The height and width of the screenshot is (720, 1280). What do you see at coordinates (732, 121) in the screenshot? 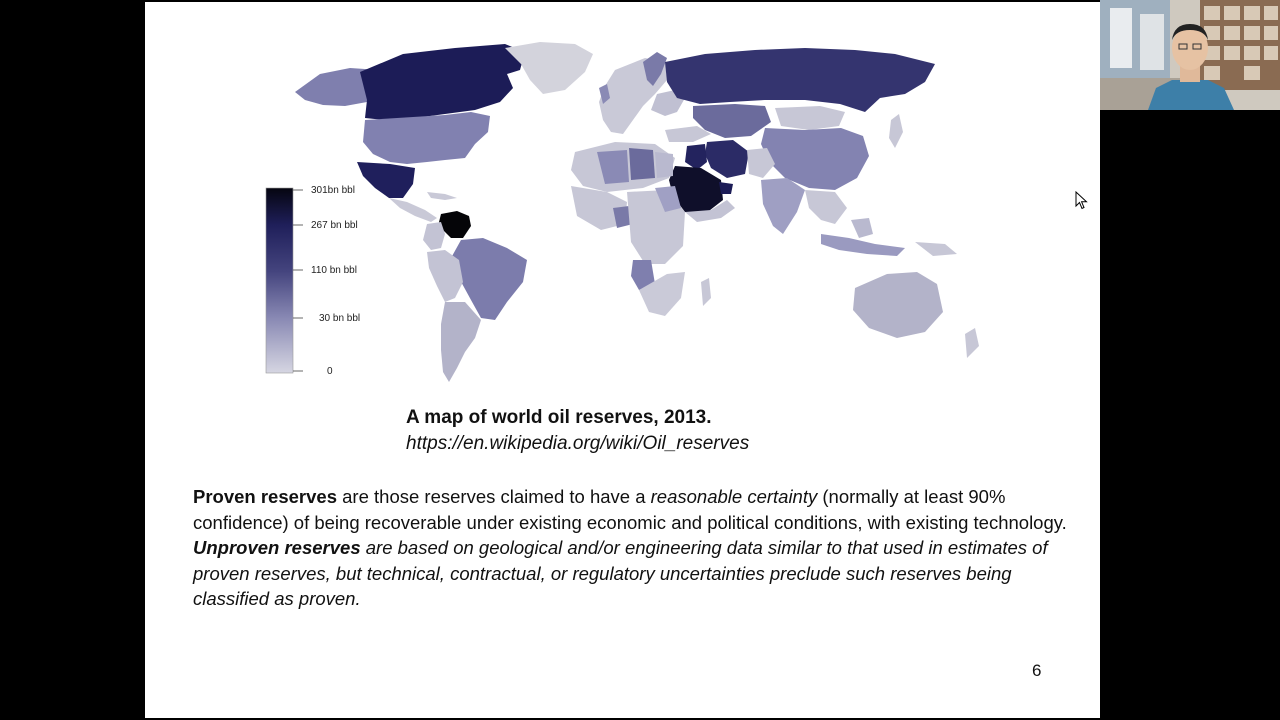
I see `region-kazakhstan` at bounding box center [732, 121].